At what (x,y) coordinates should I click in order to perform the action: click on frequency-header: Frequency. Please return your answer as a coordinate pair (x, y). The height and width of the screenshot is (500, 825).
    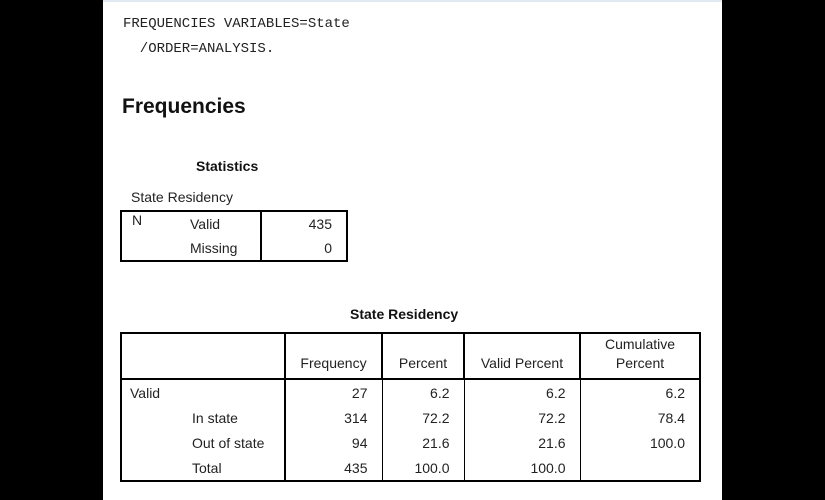
    Looking at the image, I should click on (333, 356).